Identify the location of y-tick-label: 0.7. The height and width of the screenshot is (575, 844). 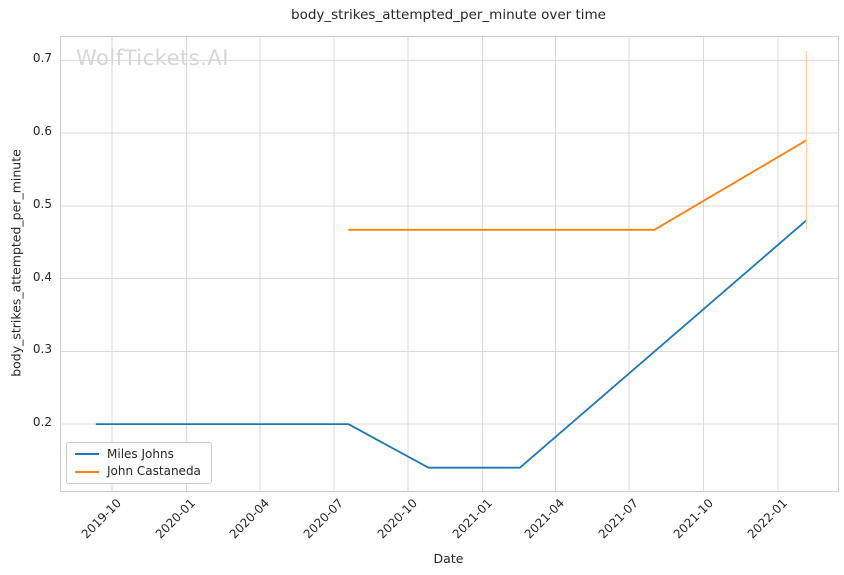
(42, 58).